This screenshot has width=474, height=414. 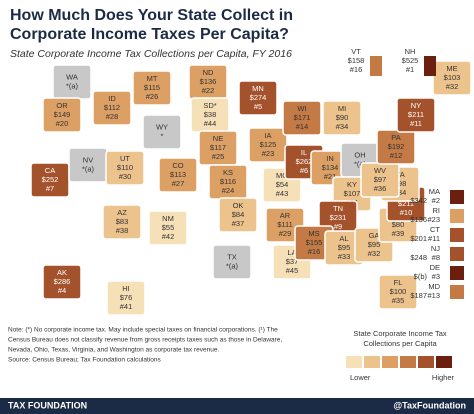 What do you see at coordinates (282, 193) in the screenshot?
I see `state-label: #43` at bounding box center [282, 193].